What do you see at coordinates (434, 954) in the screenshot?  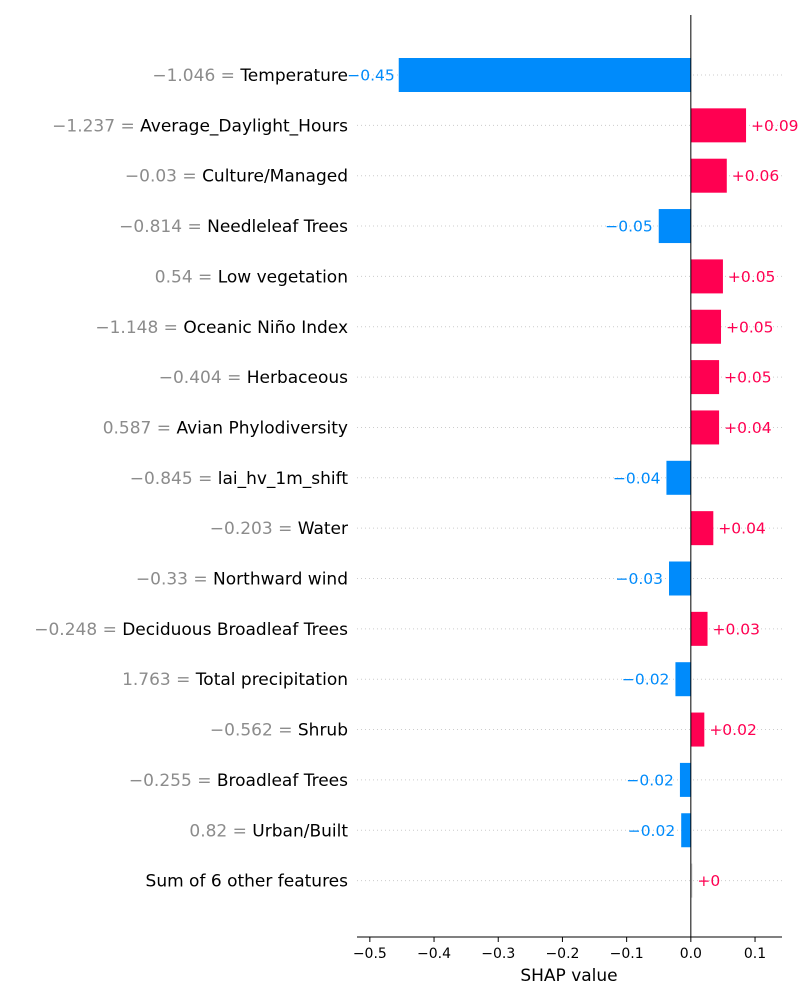 I see `x-tick-label: −0.4` at bounding box center [434, 954].